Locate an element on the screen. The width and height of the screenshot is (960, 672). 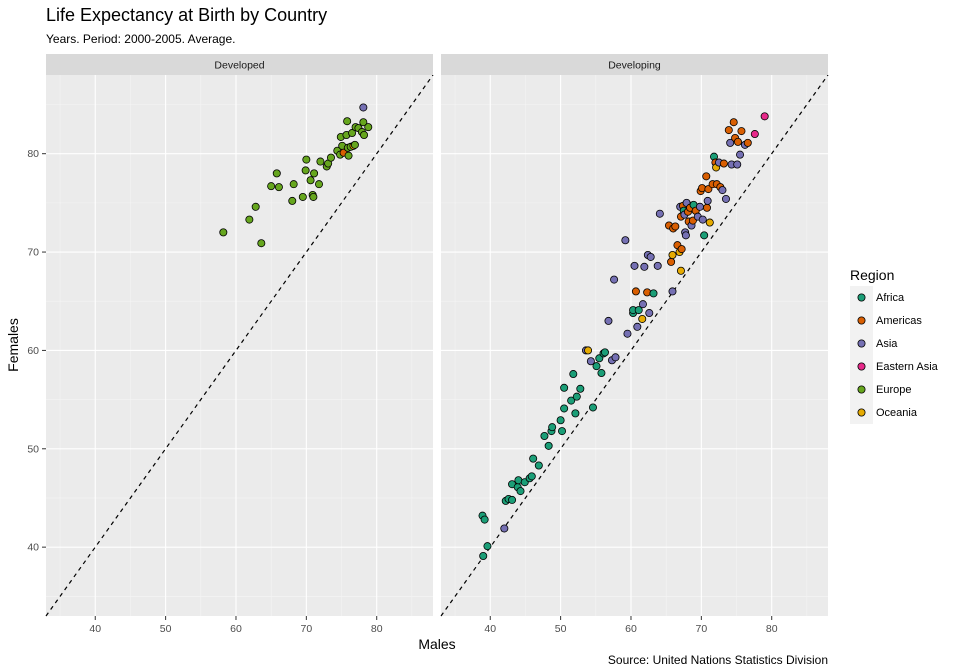
y-tick-label: 70 is located at coordinates (33, 253).